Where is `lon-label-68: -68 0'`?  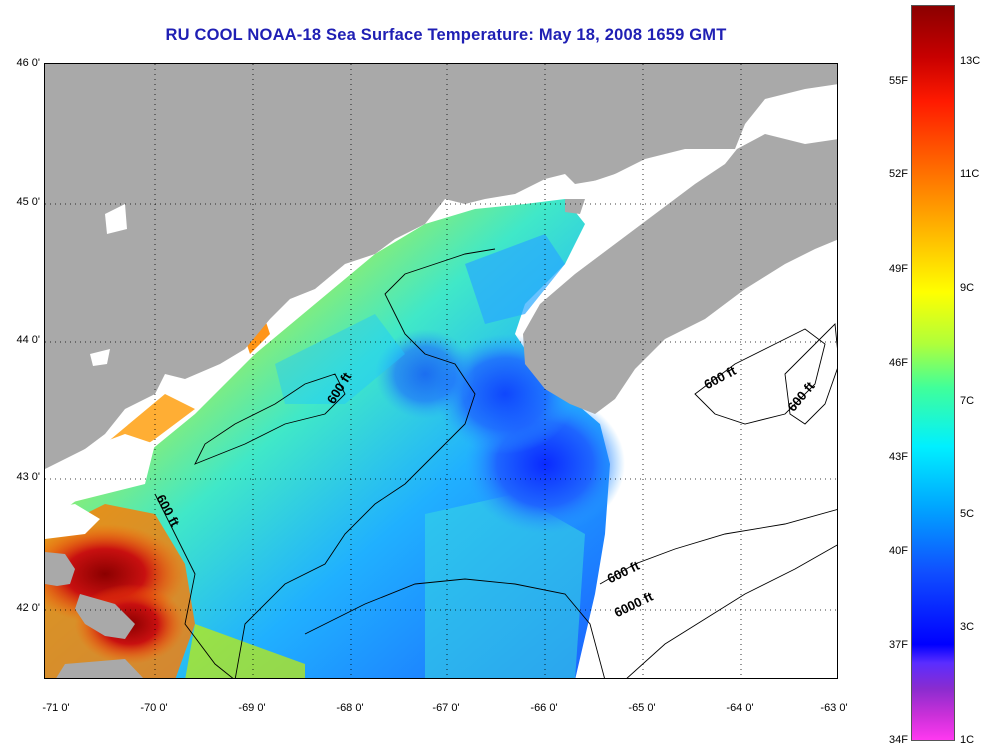 lon-label-68: -68 0' is located at coordinates (350, 708).